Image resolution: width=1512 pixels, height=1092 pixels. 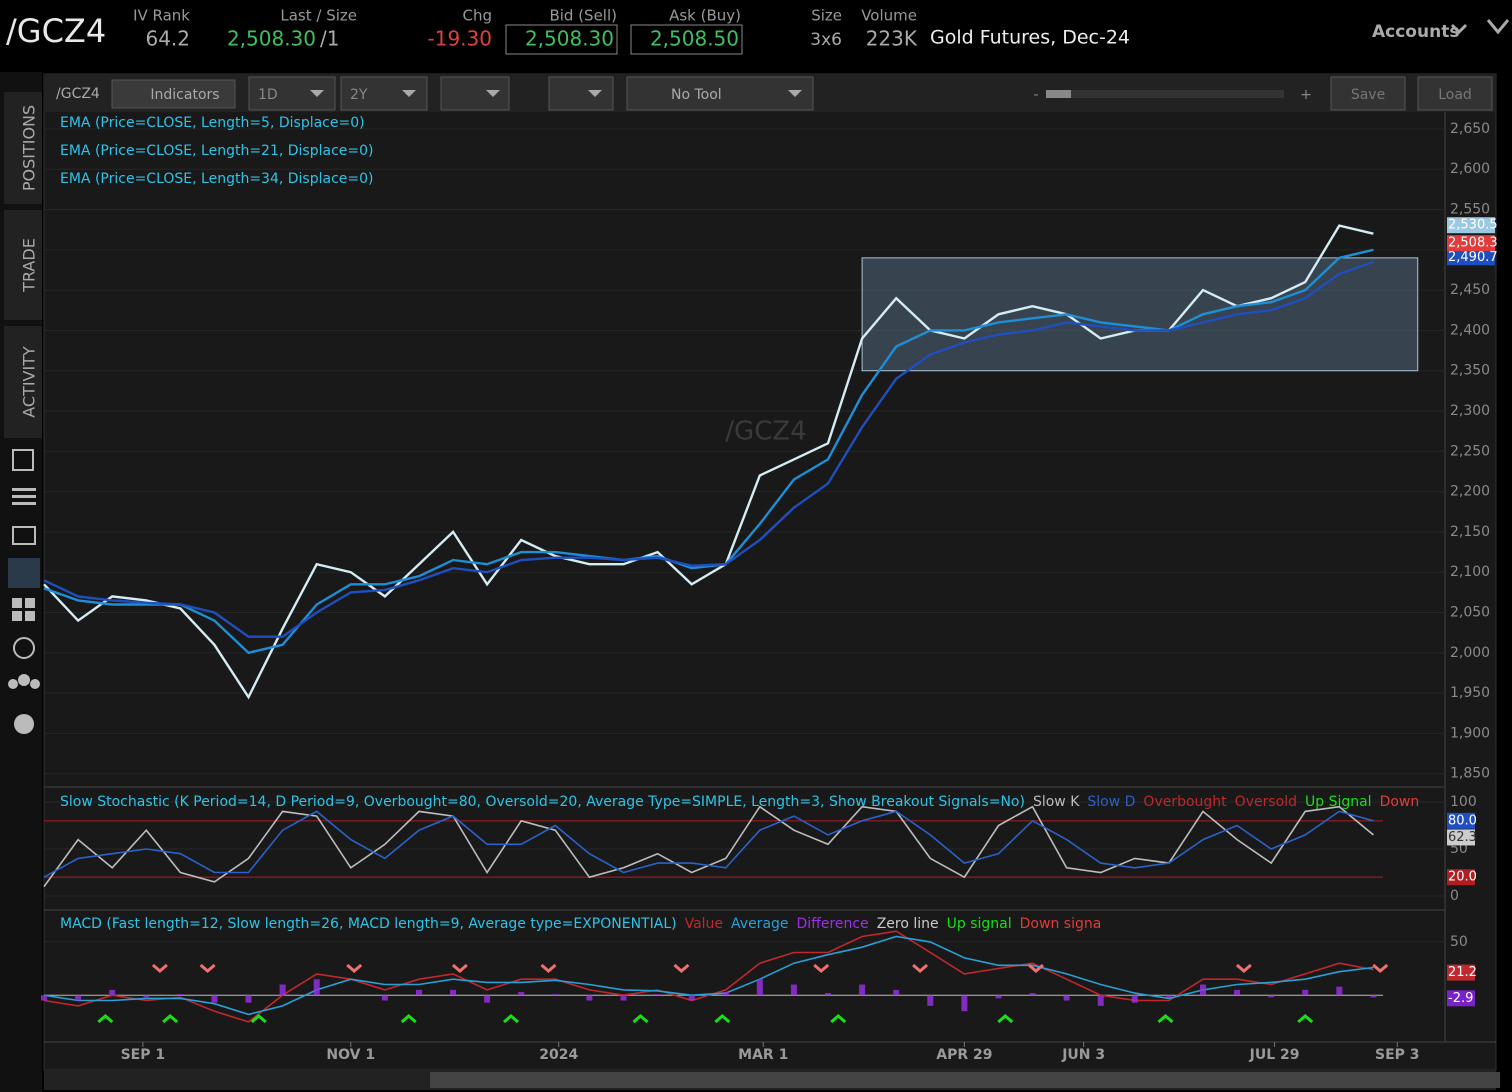 I want to click on scroll-thumb, so click(x=965, y=1080).